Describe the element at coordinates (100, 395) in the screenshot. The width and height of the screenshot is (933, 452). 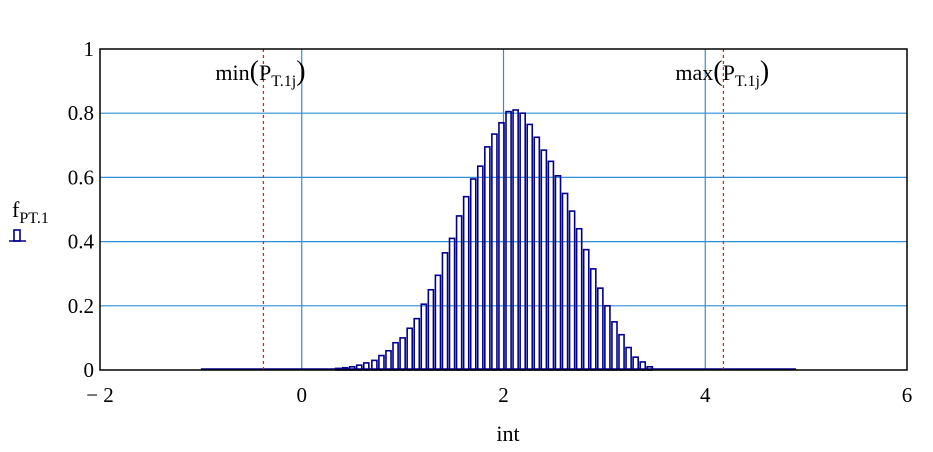
I see `x-tick-label: − 2` at that location.